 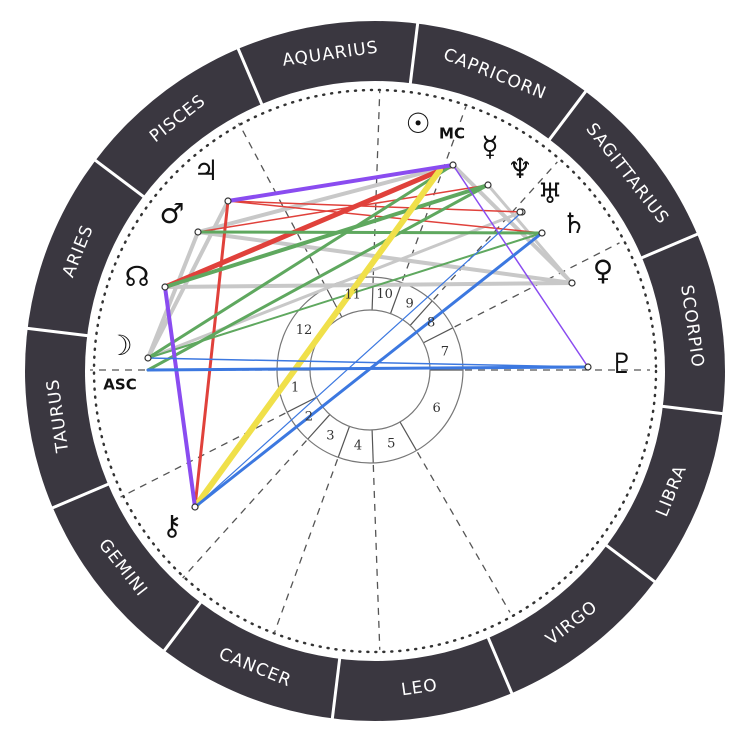 What do you see at coordinates (304, 330) in the screenshot?
I see `house-number: 12` at bounding box center [304, 330].